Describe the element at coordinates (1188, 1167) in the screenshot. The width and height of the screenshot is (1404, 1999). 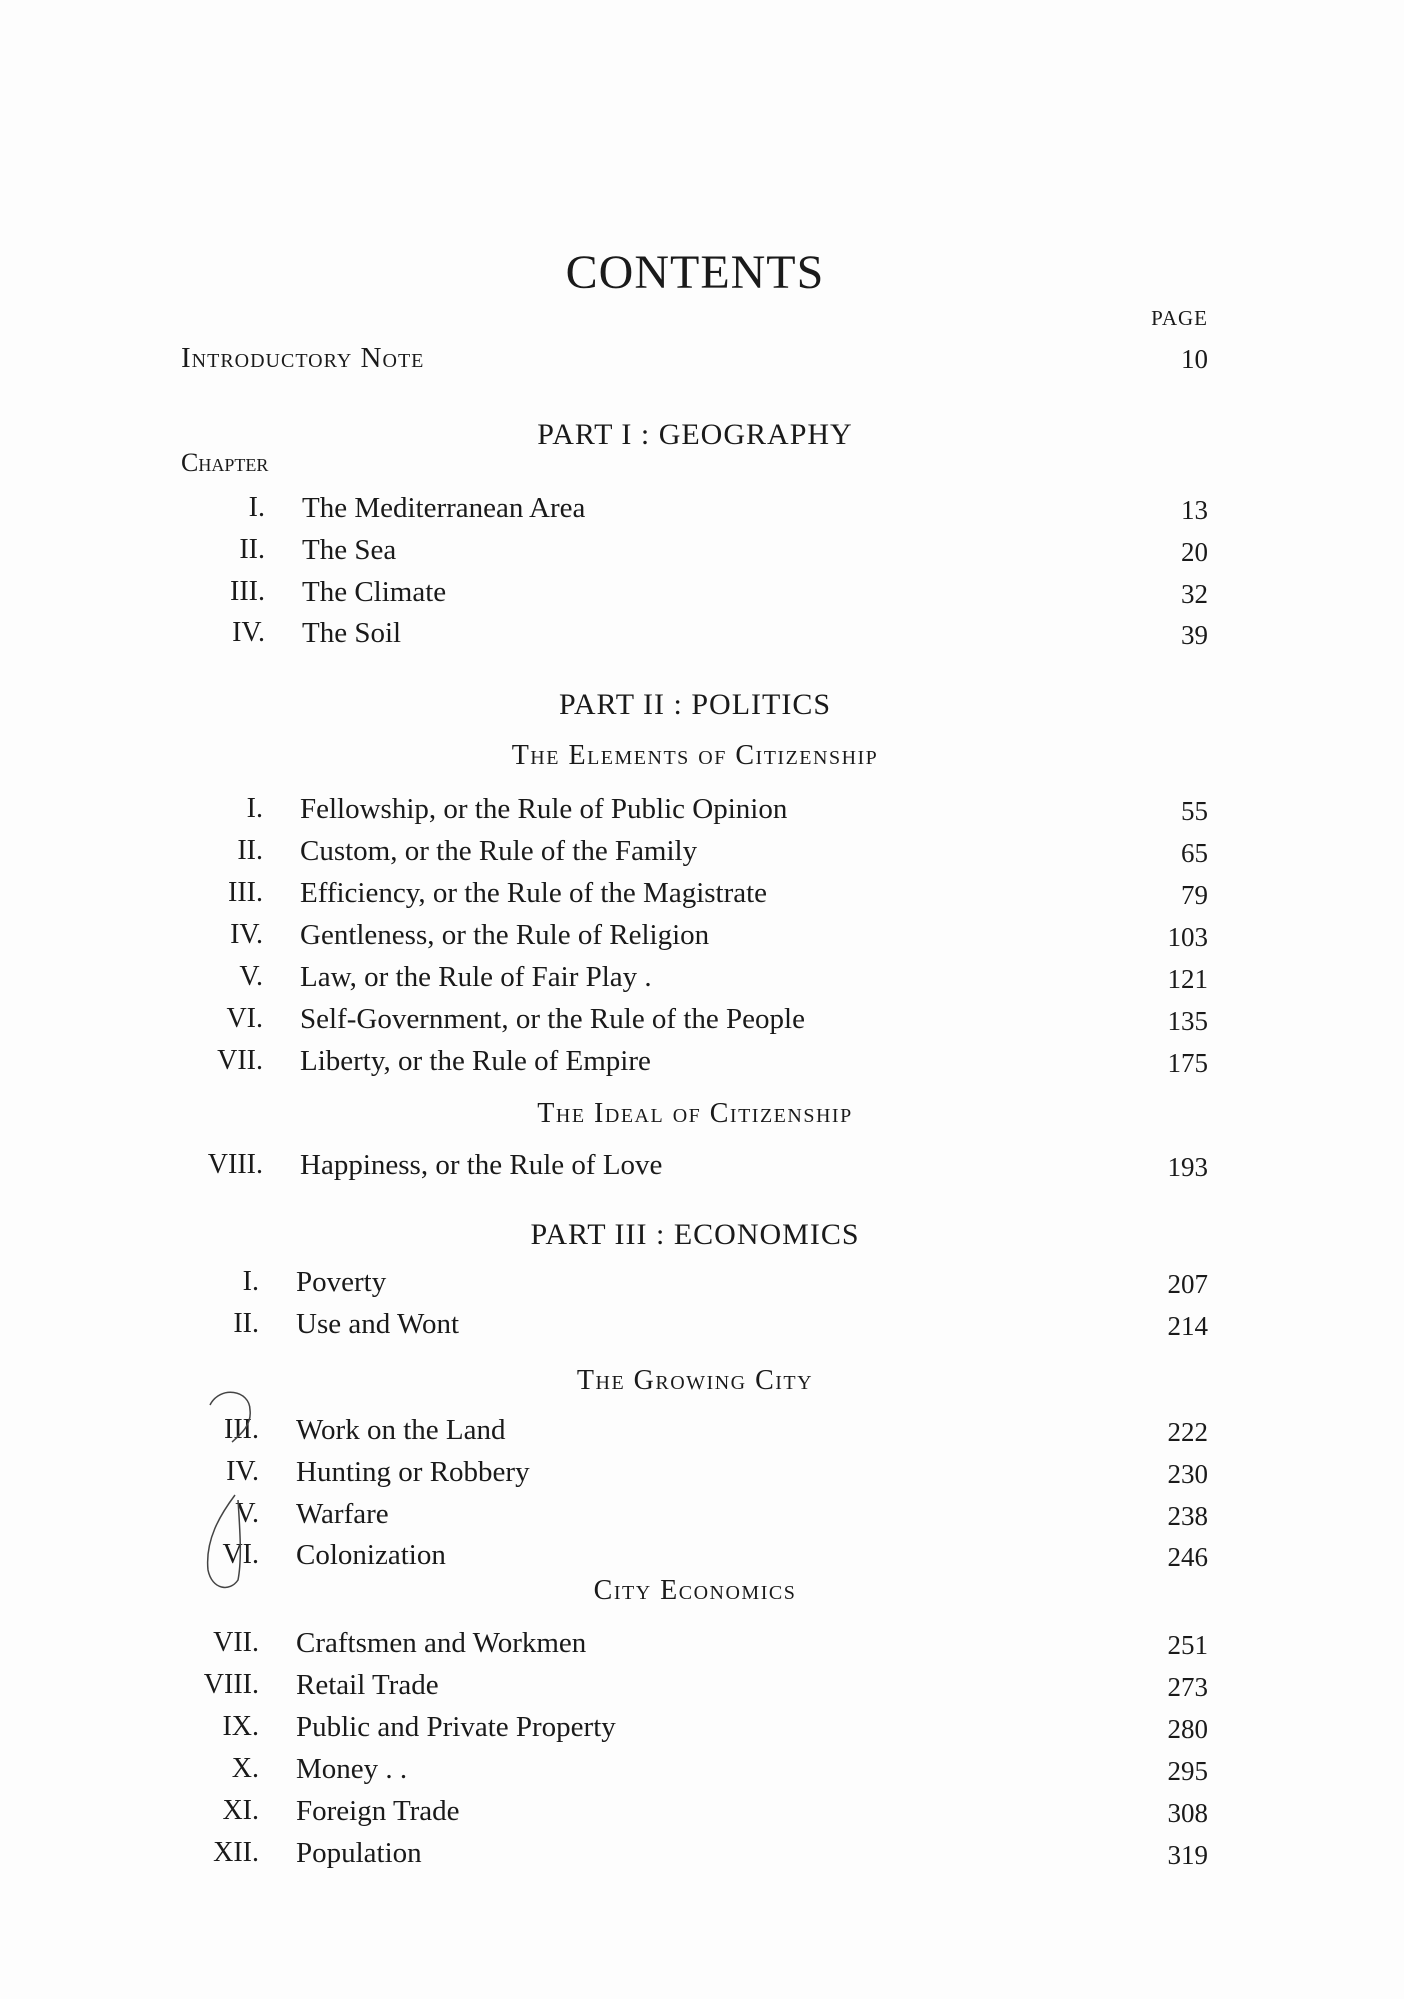
I see `chapter-page: 193` at that location.